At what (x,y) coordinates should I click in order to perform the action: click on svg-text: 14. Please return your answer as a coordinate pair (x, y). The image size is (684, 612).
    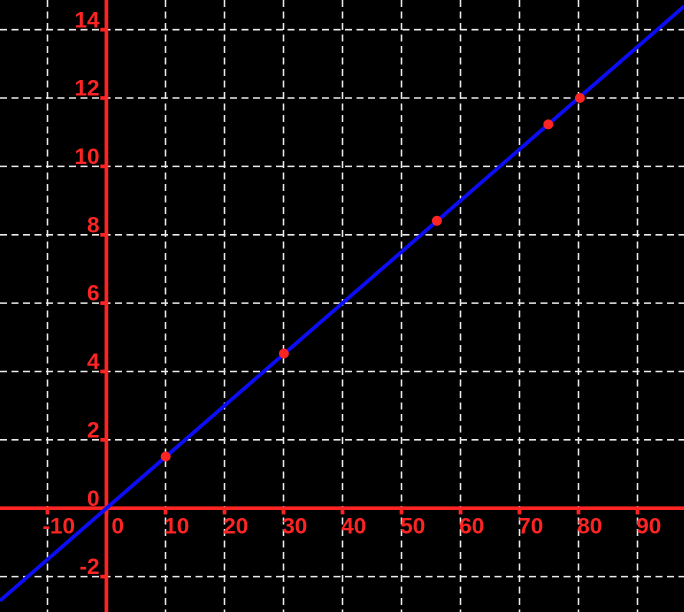
    Looking at the image, I should click on (87, 19).